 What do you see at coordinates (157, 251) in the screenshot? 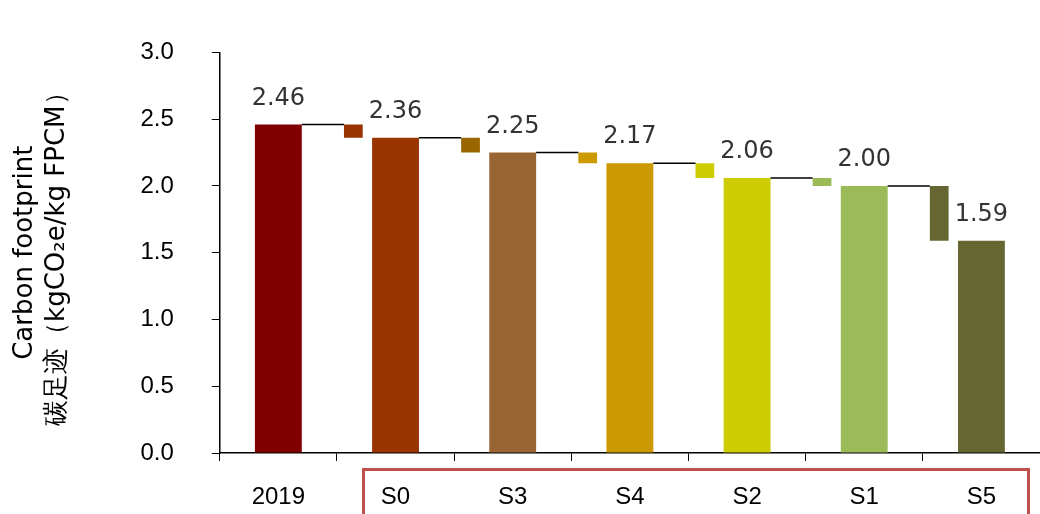
I see `y-tick-label: 1.5` at bounding box center [157, 251].